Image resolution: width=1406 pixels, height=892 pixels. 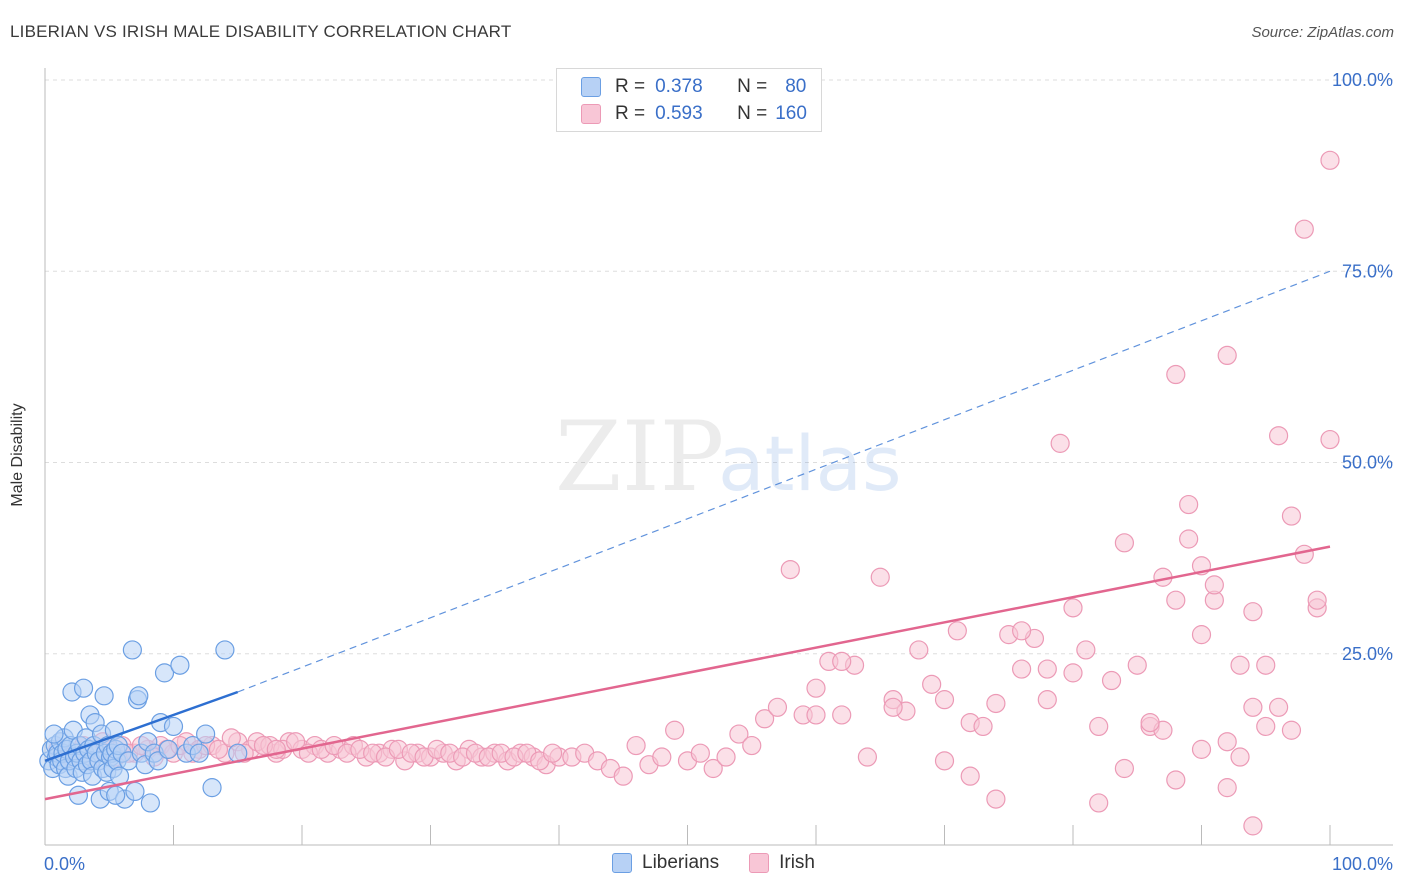 I want to click on legend-label-liberians: Liberians, so click(x=681, y=862).